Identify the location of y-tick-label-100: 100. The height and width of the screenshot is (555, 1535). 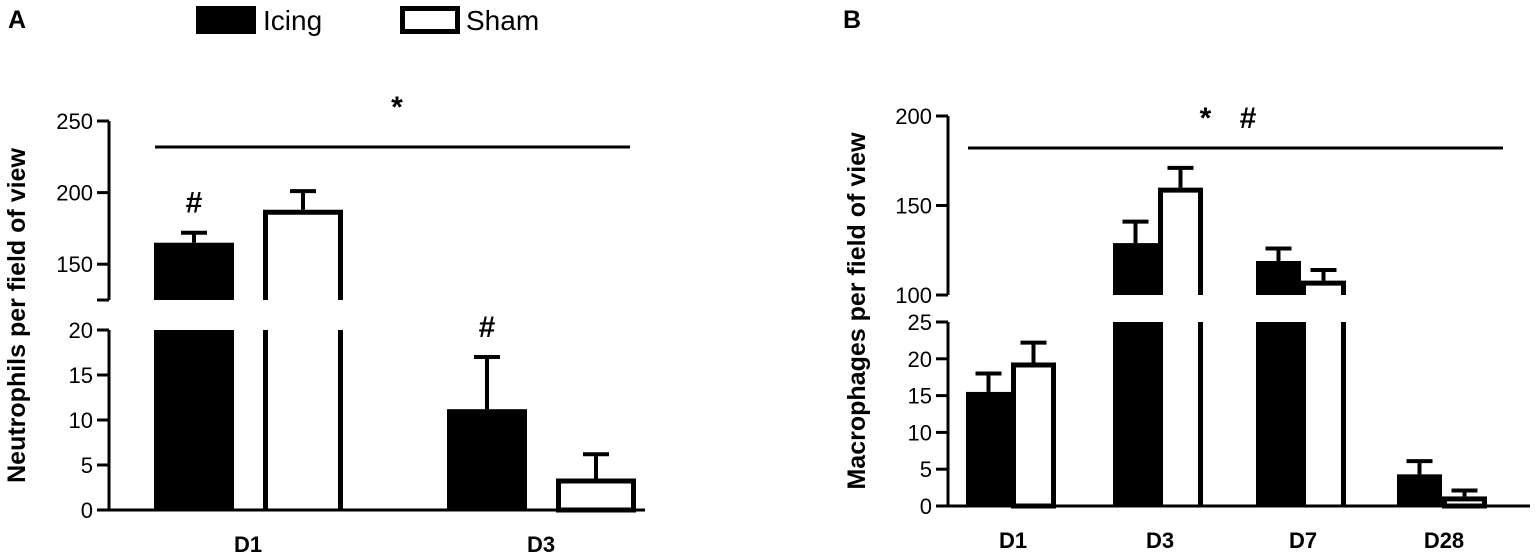
(913, 295).